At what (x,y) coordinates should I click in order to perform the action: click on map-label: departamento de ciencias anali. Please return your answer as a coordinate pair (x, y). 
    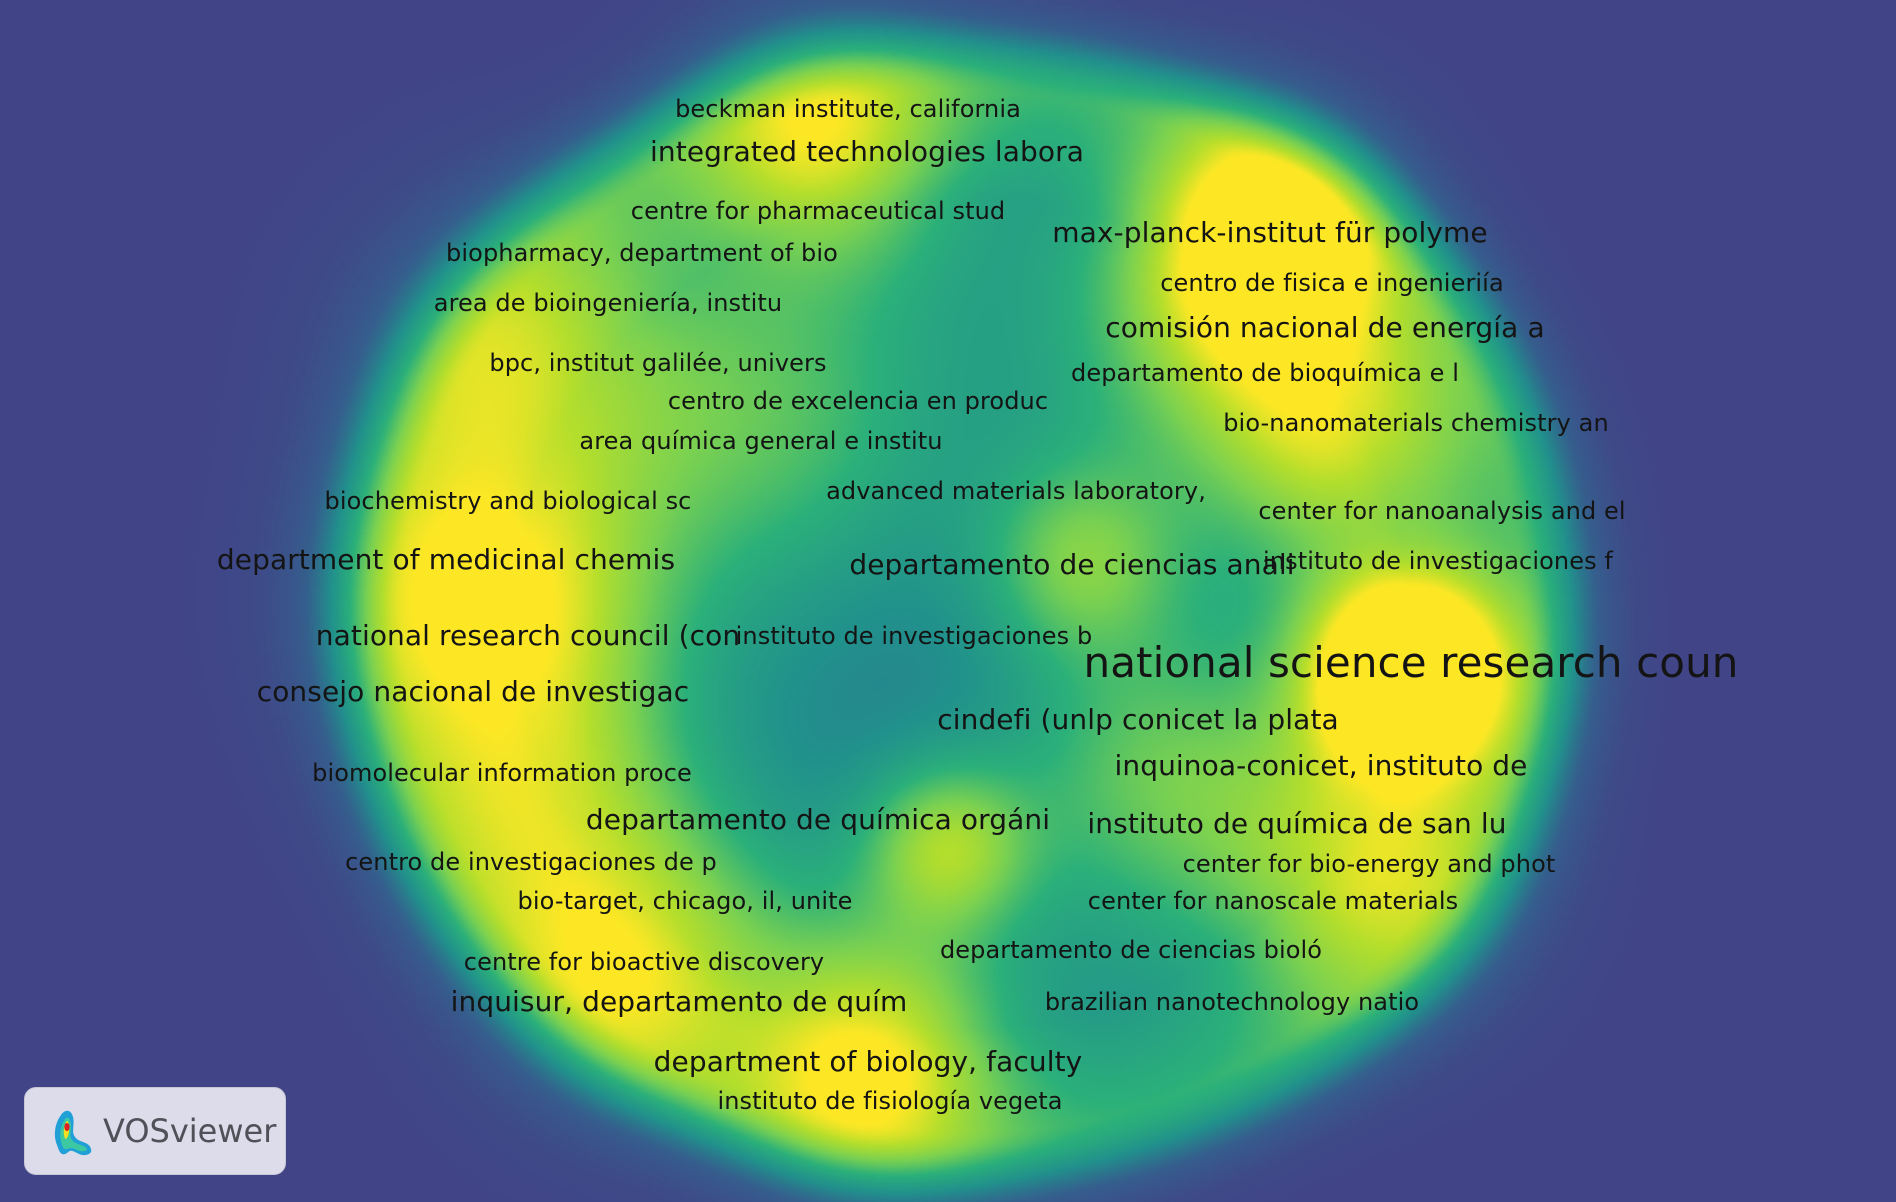
    Looking at the image, I should click on (1072, 564).